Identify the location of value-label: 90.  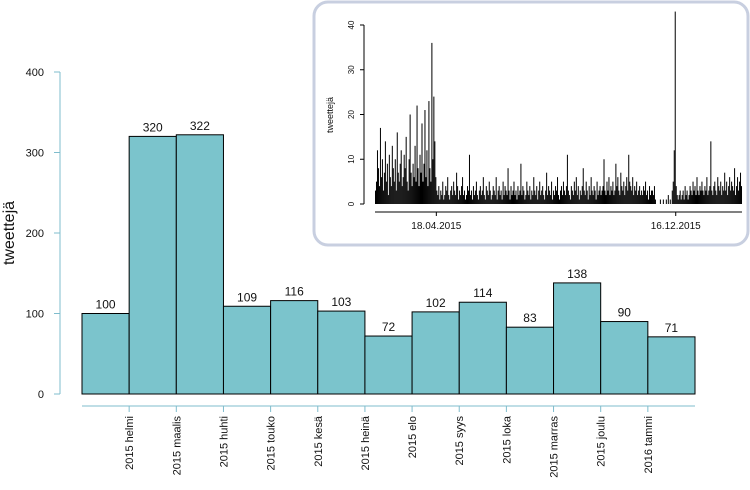
(625, 313).